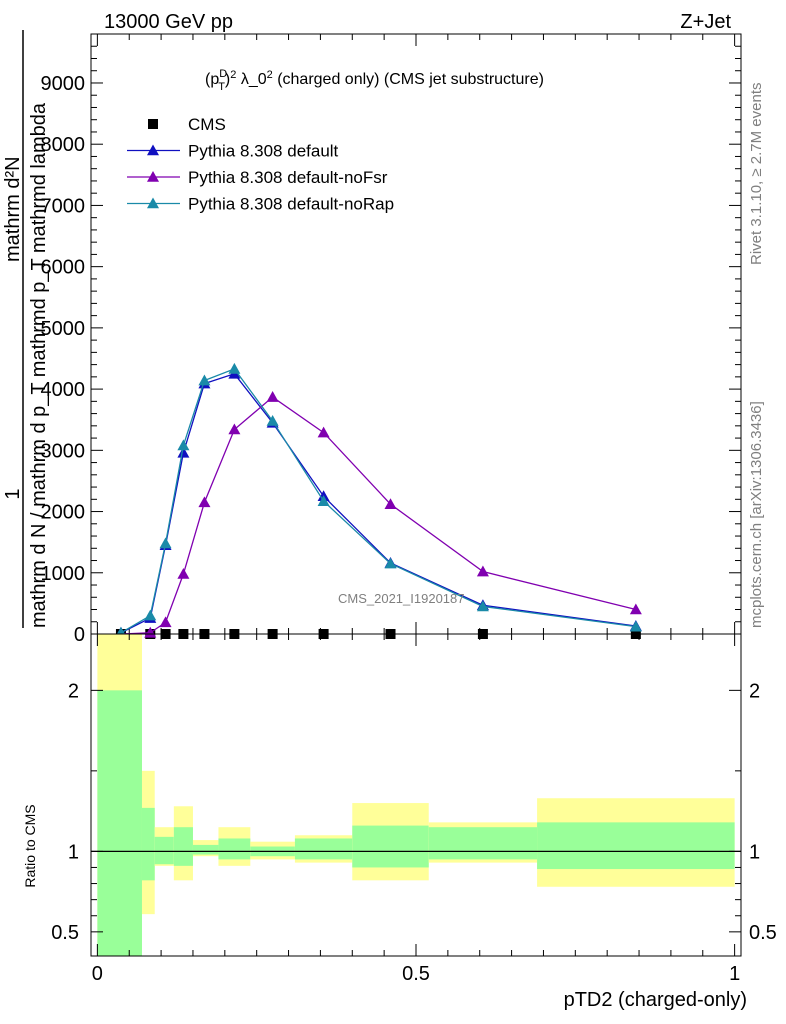 The width and height of the screenshot is (786, 1024). Describe the element at coordinates (288, 177) in the screenshot. I see `legend-label: Pythia 8.308 default-noFsr` at that location.